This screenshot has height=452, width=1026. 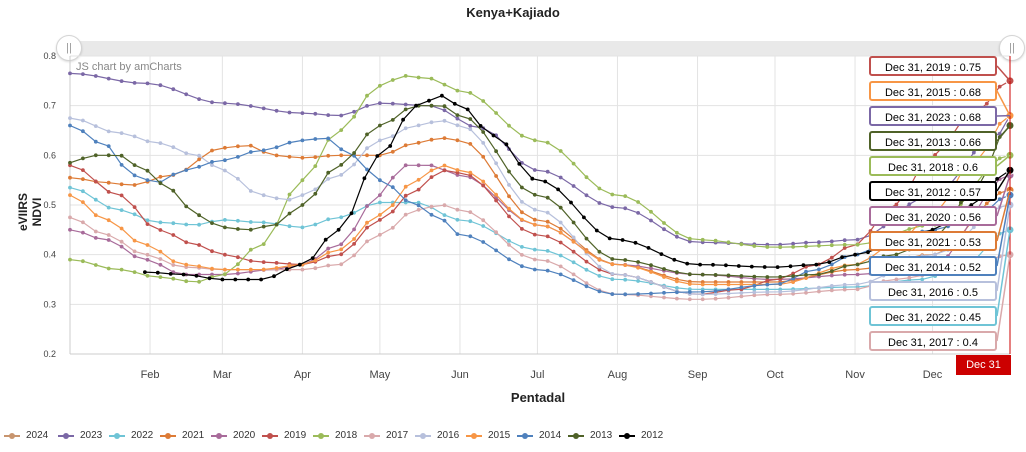 What do you see at coordinates (460, 375) in the screenshot?
I see `x-tick-label: Jun` at bounding box center [460, 375].